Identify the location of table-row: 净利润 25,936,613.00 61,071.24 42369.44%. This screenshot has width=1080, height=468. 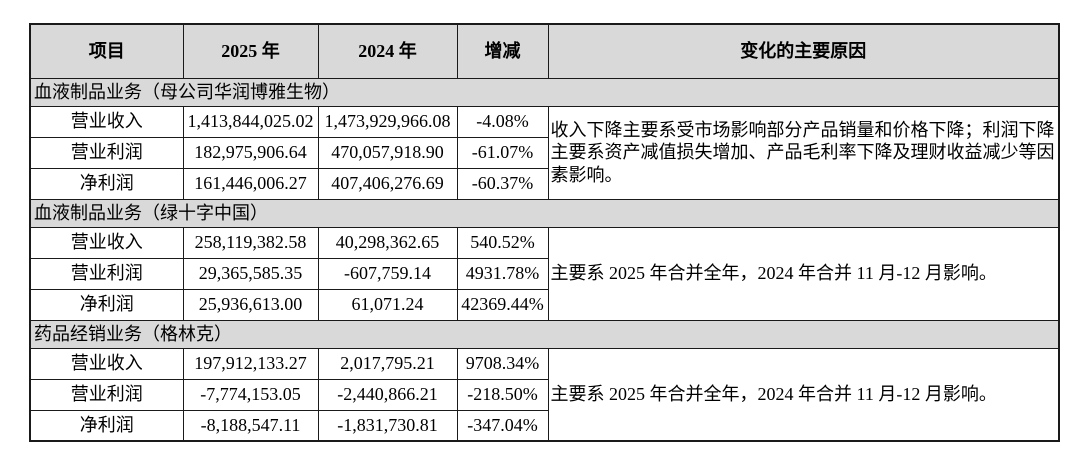
(544, 304).